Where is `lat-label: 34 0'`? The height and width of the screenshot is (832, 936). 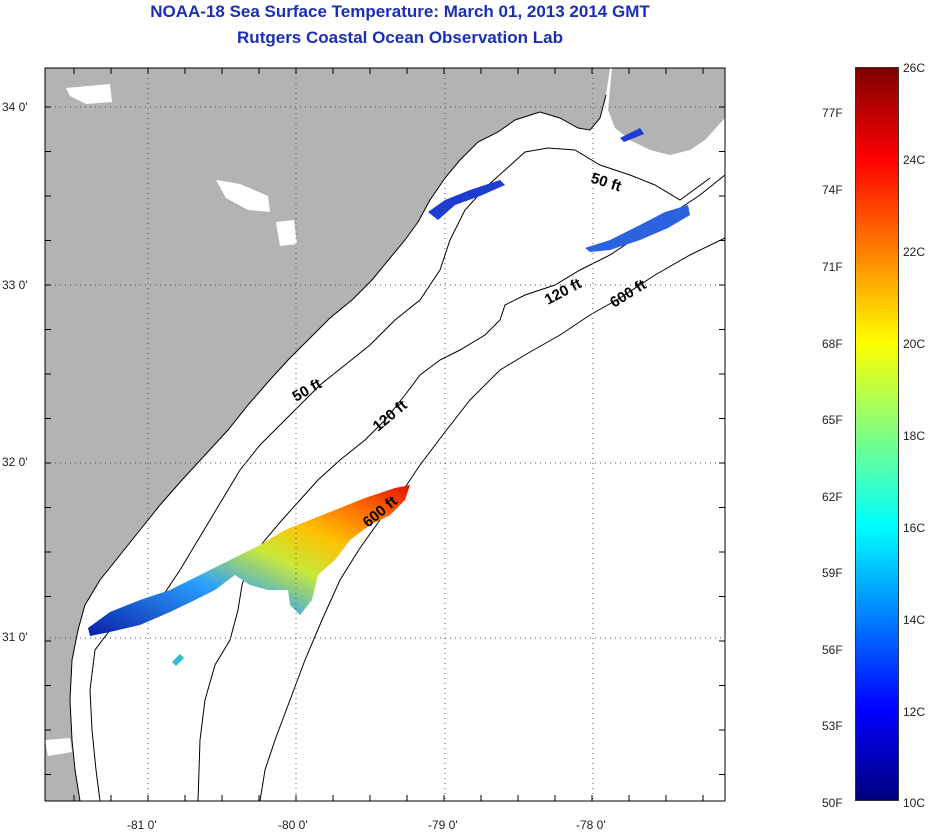 lat-label: 34 0' is located at coordinates (15, 107).